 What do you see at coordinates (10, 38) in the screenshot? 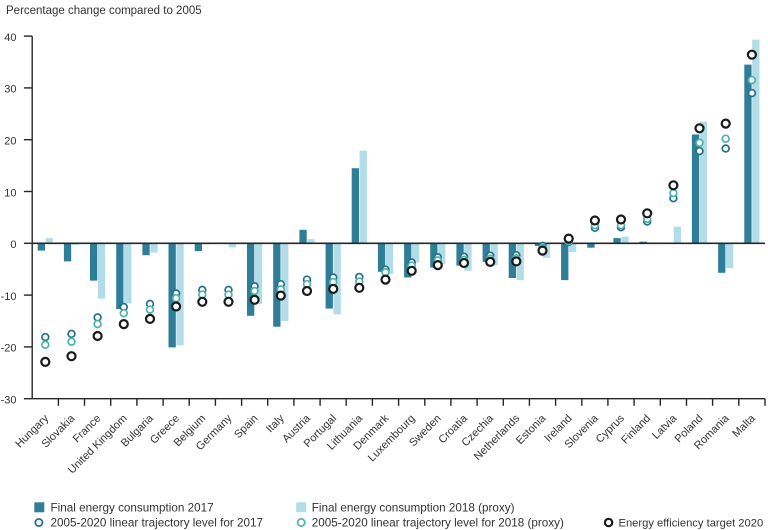
I see `svg-text: 40` at bounding box center [10, 38].